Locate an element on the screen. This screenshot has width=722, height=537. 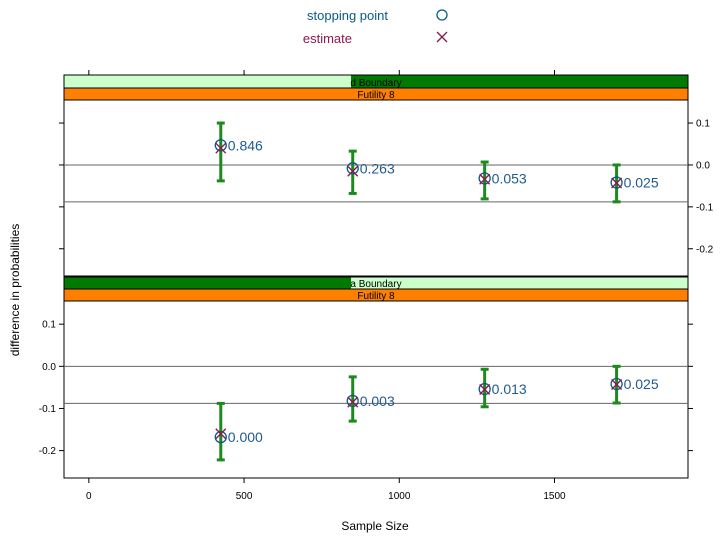
data-label: 0.263 is located at coordinates (377, 168).